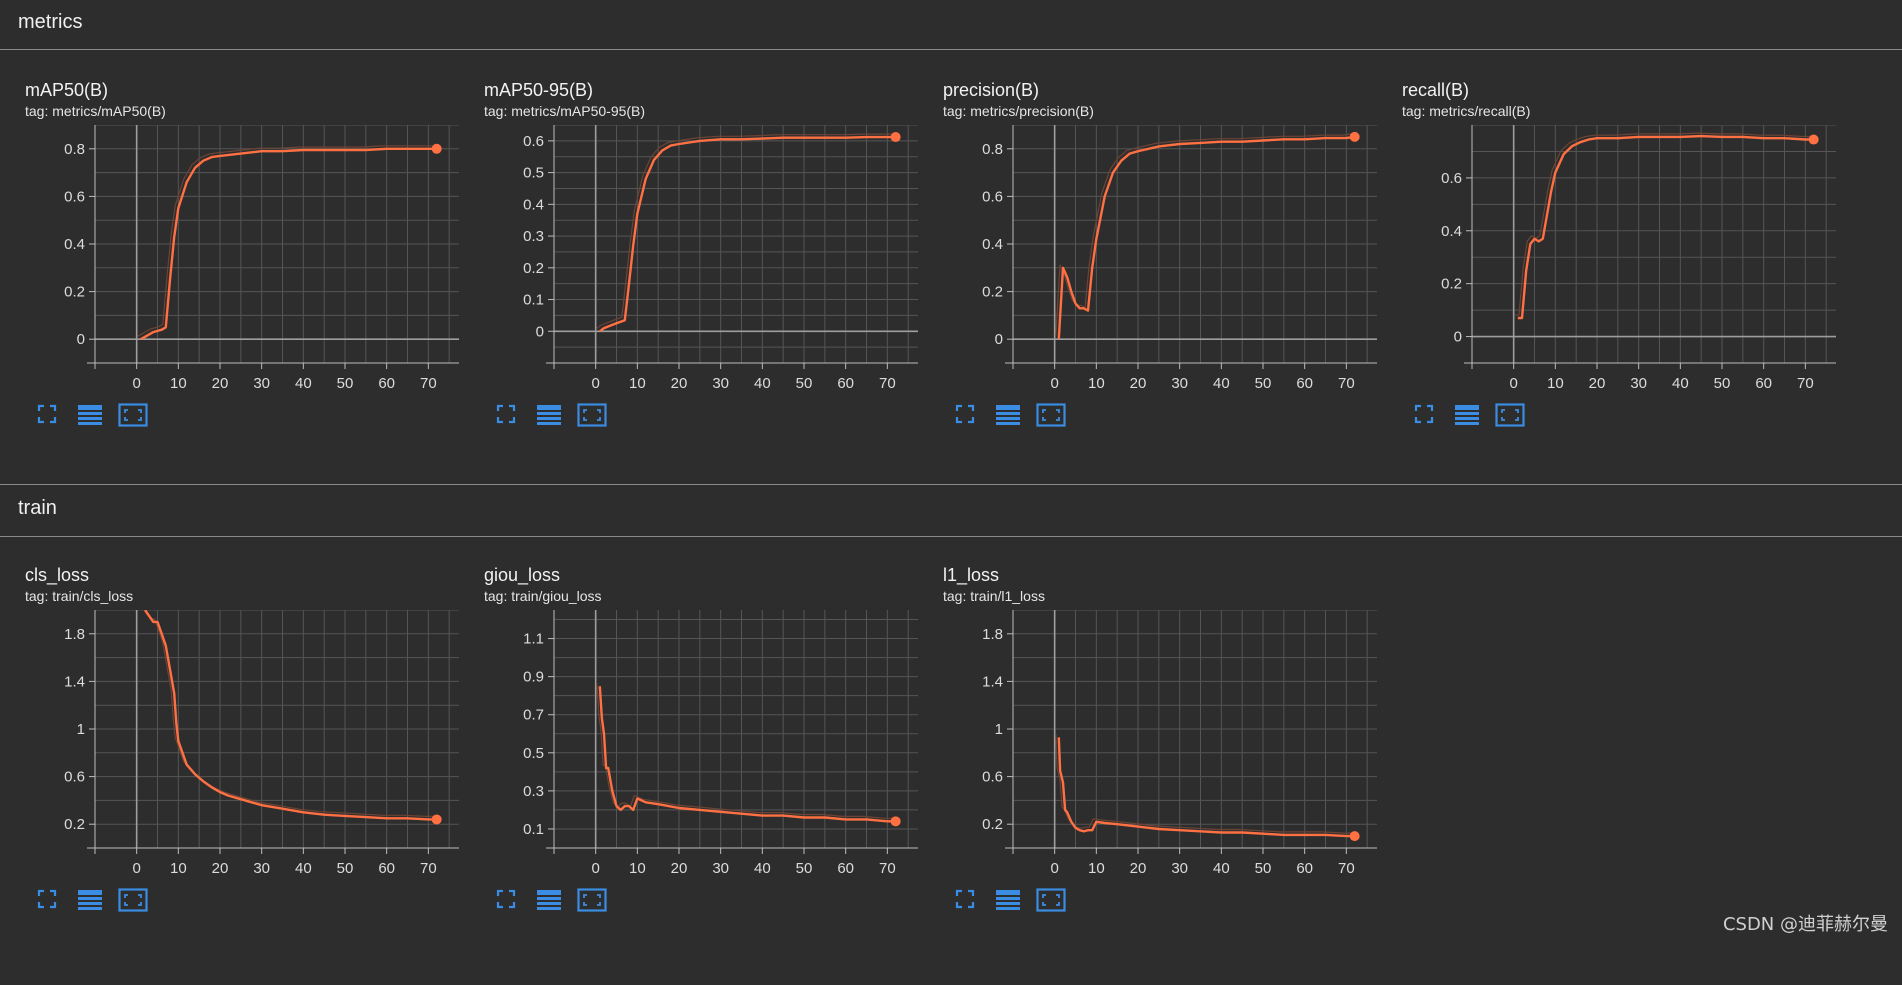  I want to click on y-tick-label: 1.4, so click(992, 681).